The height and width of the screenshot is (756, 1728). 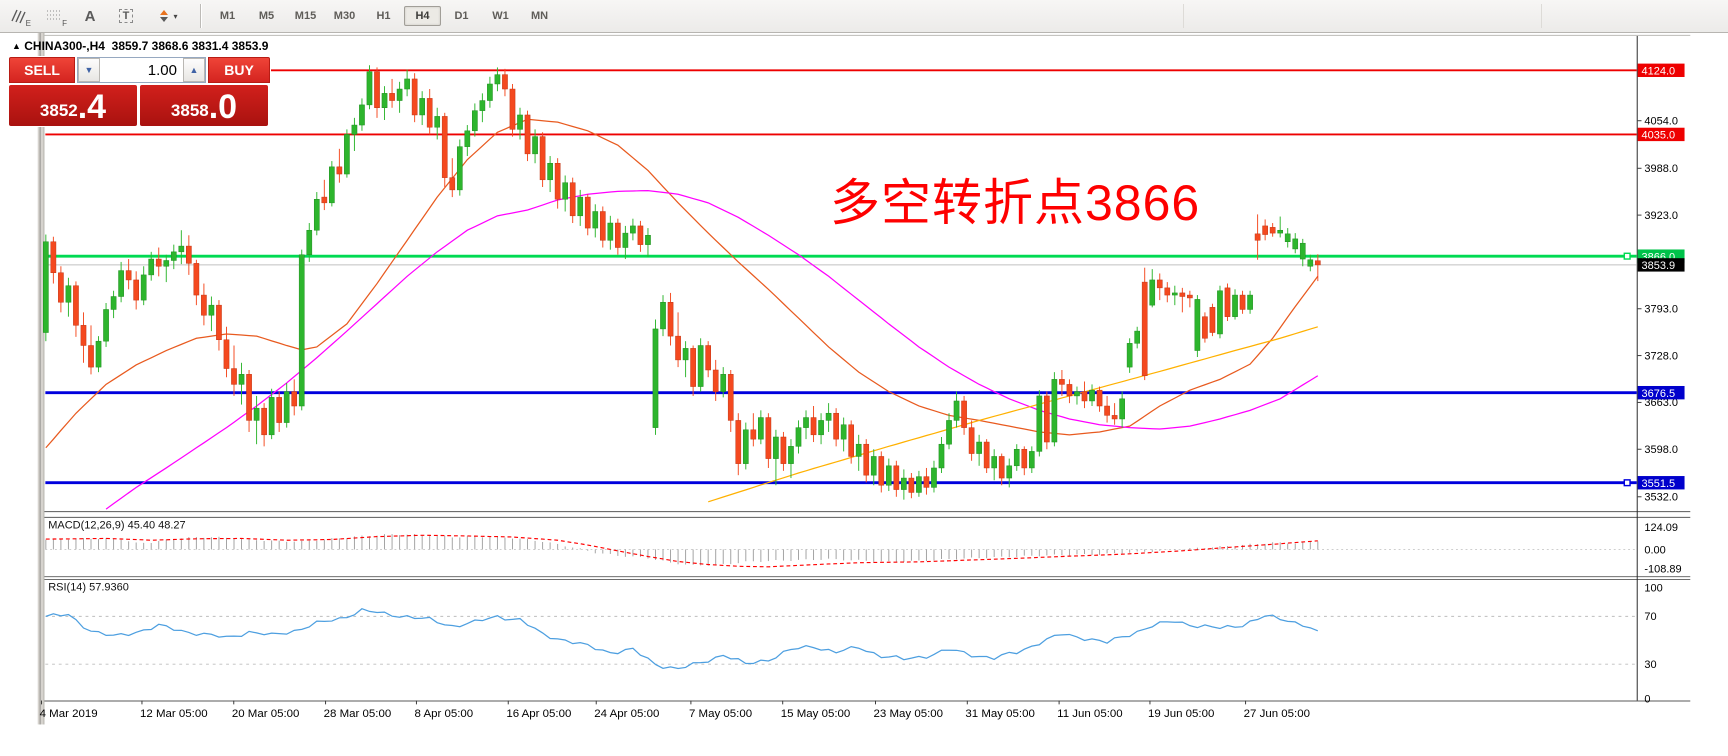 I want to click on timeframe-group: M1 M5 M15 M30 H1 H4 D1 W1 MN, so click(x=383, y=16).